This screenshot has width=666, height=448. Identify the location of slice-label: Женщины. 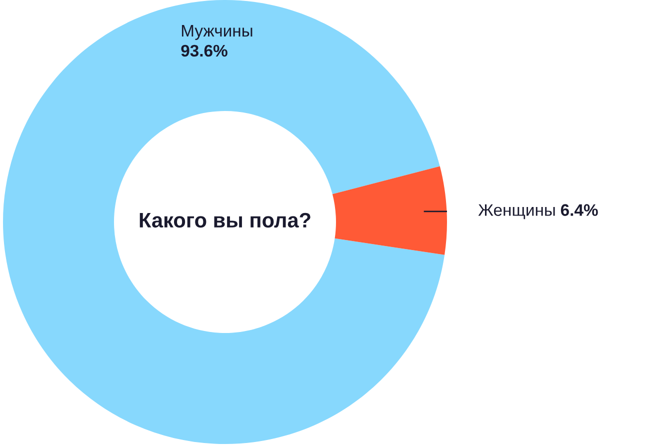
(516, 212).